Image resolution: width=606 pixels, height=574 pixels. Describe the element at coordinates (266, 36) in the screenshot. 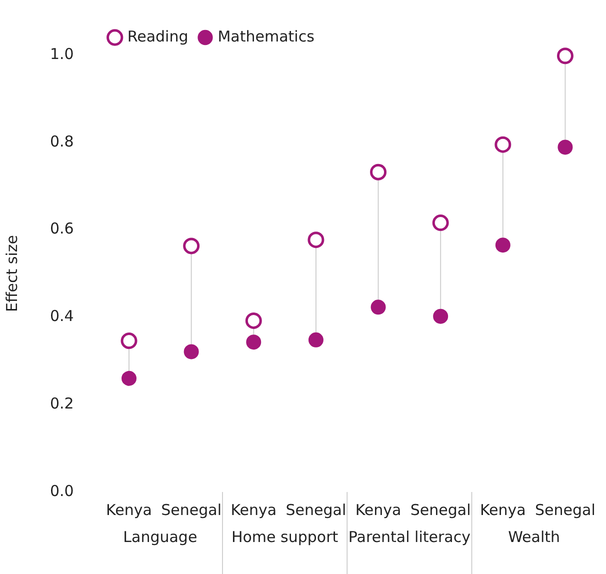

I see `legend-label: Mathematics` at that location.